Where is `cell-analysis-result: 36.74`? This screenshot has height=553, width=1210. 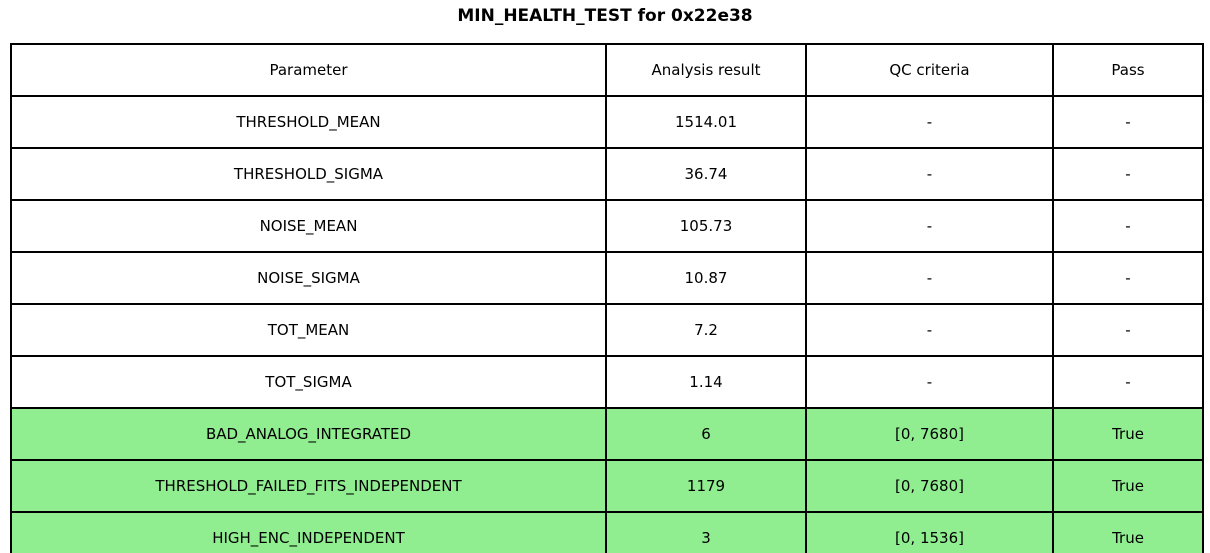
cell-analysis-result: 36.74 is located at coordinates (706, 174).